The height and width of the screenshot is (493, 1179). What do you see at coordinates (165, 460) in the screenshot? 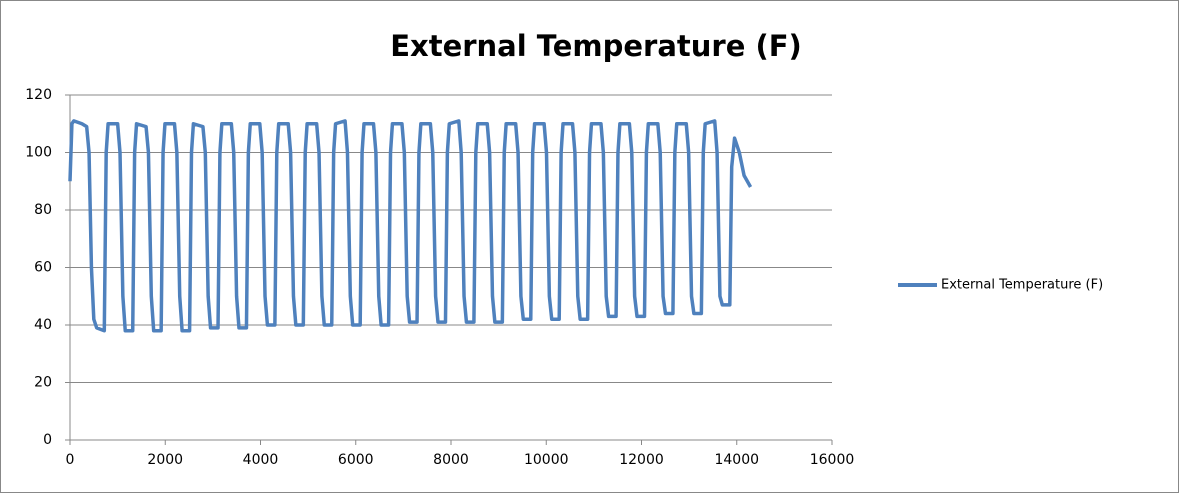
I see `x-tick-label: 2000` at bounding box center [165, 460].